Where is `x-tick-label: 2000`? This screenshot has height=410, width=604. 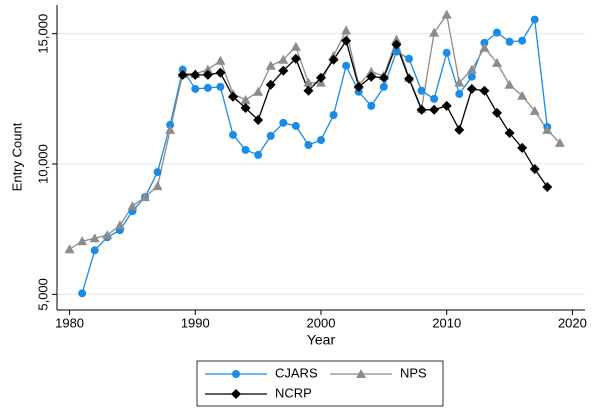 x-tick-label: 2000 is located at coordinates (321, 322).